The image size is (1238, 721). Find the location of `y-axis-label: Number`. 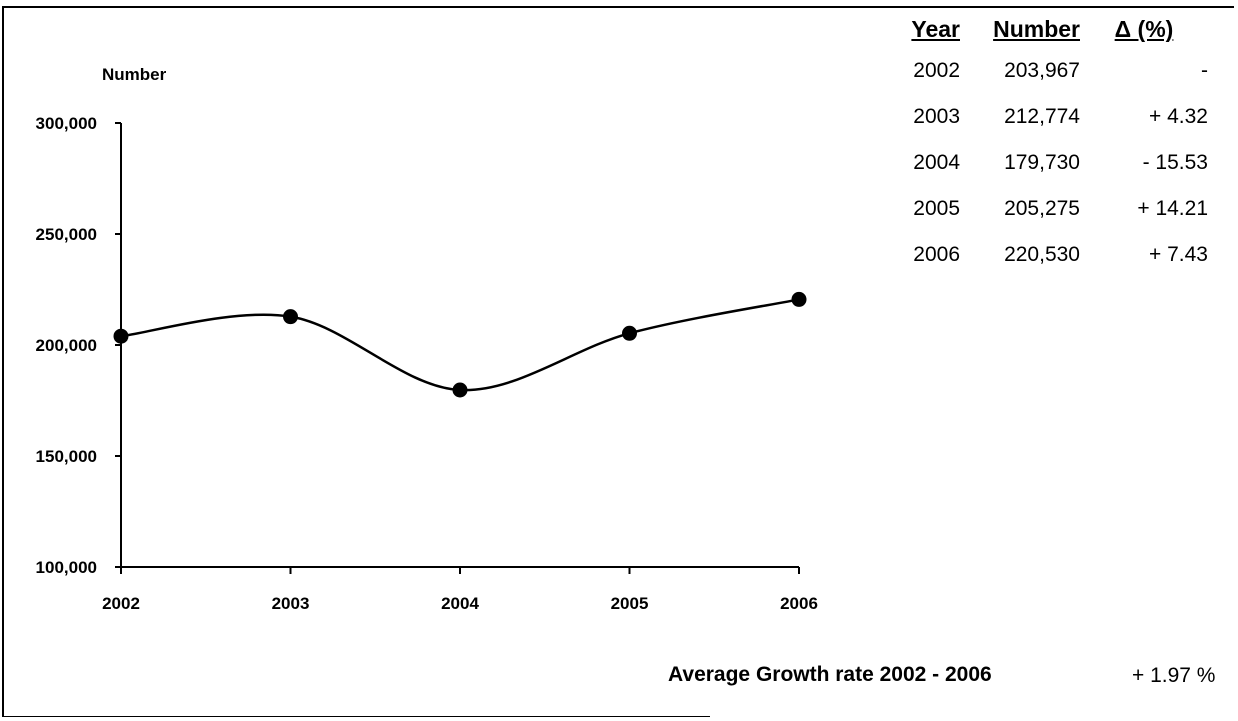

y-axis-label: Number is located at coordinates (134, 74).